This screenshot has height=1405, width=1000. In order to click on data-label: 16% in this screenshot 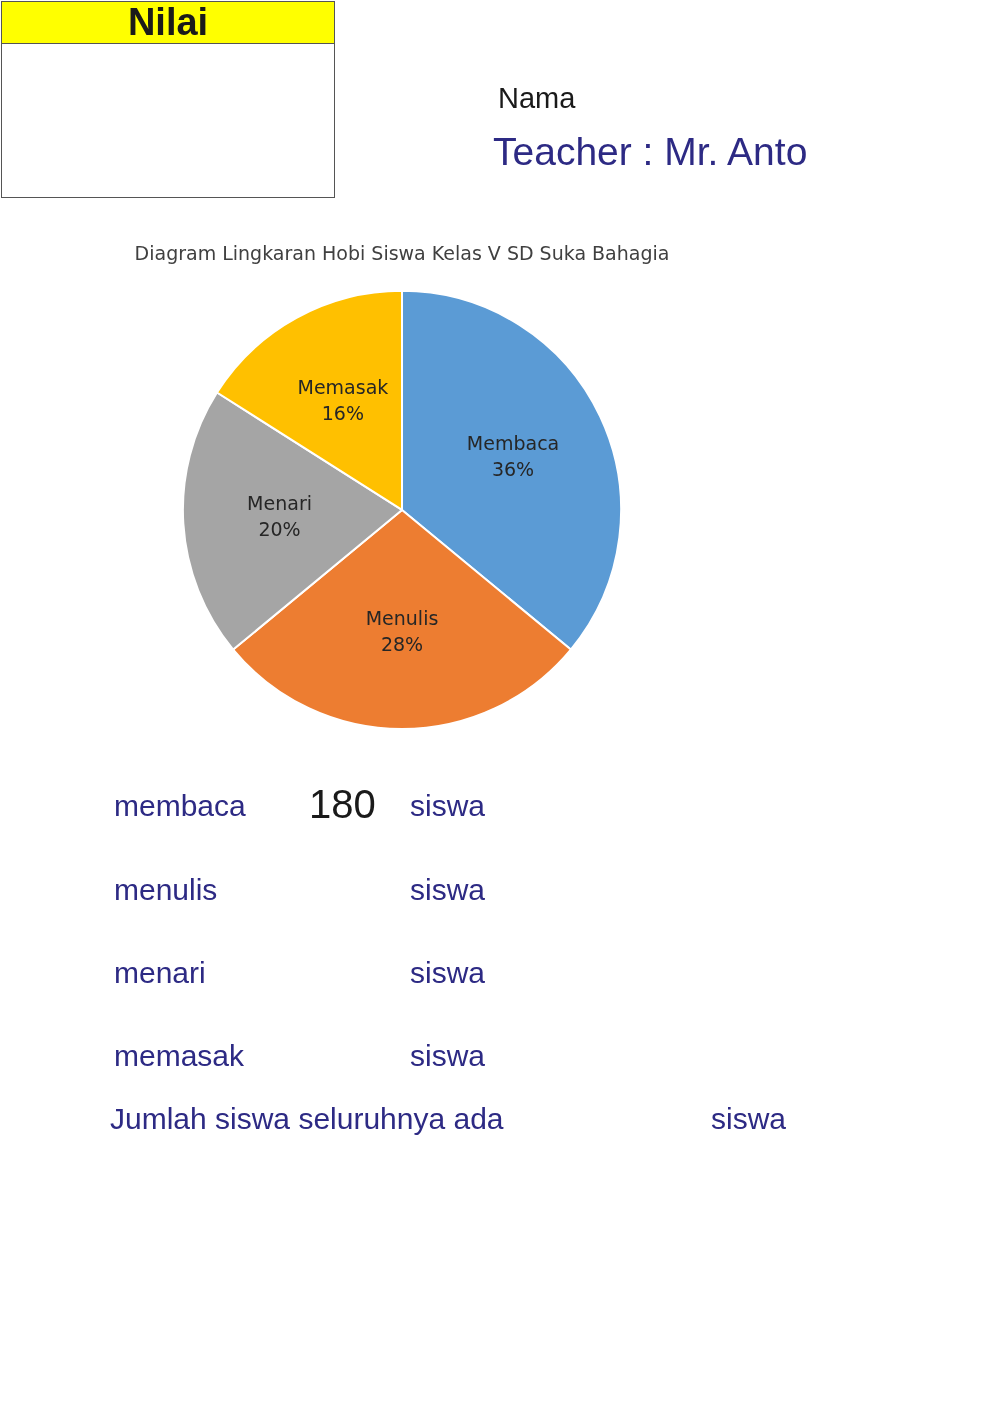, I will do `click(343, 413)`.